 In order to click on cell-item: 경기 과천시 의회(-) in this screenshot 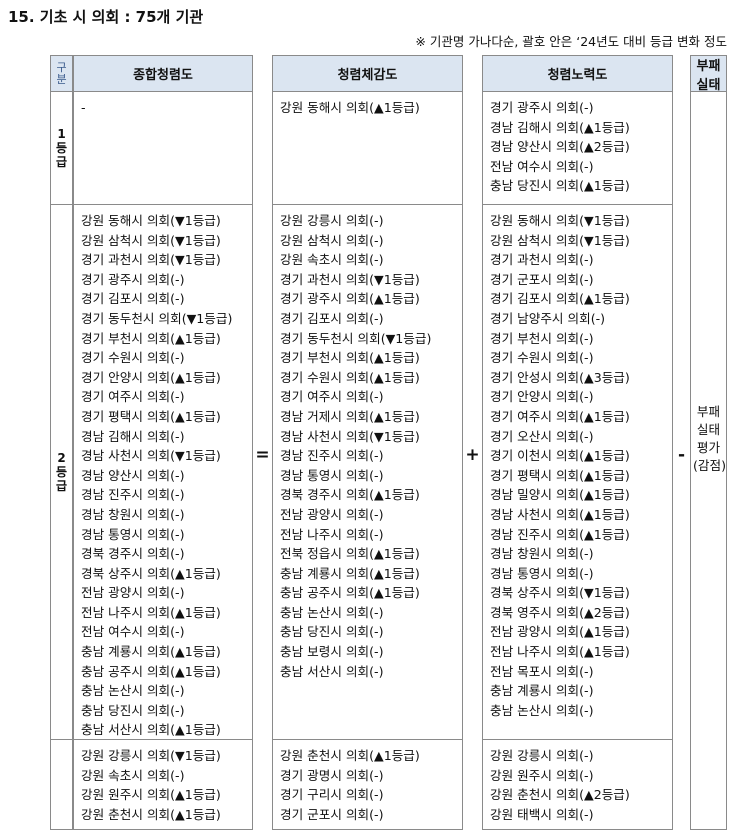, I will do `click(542, 260)`.